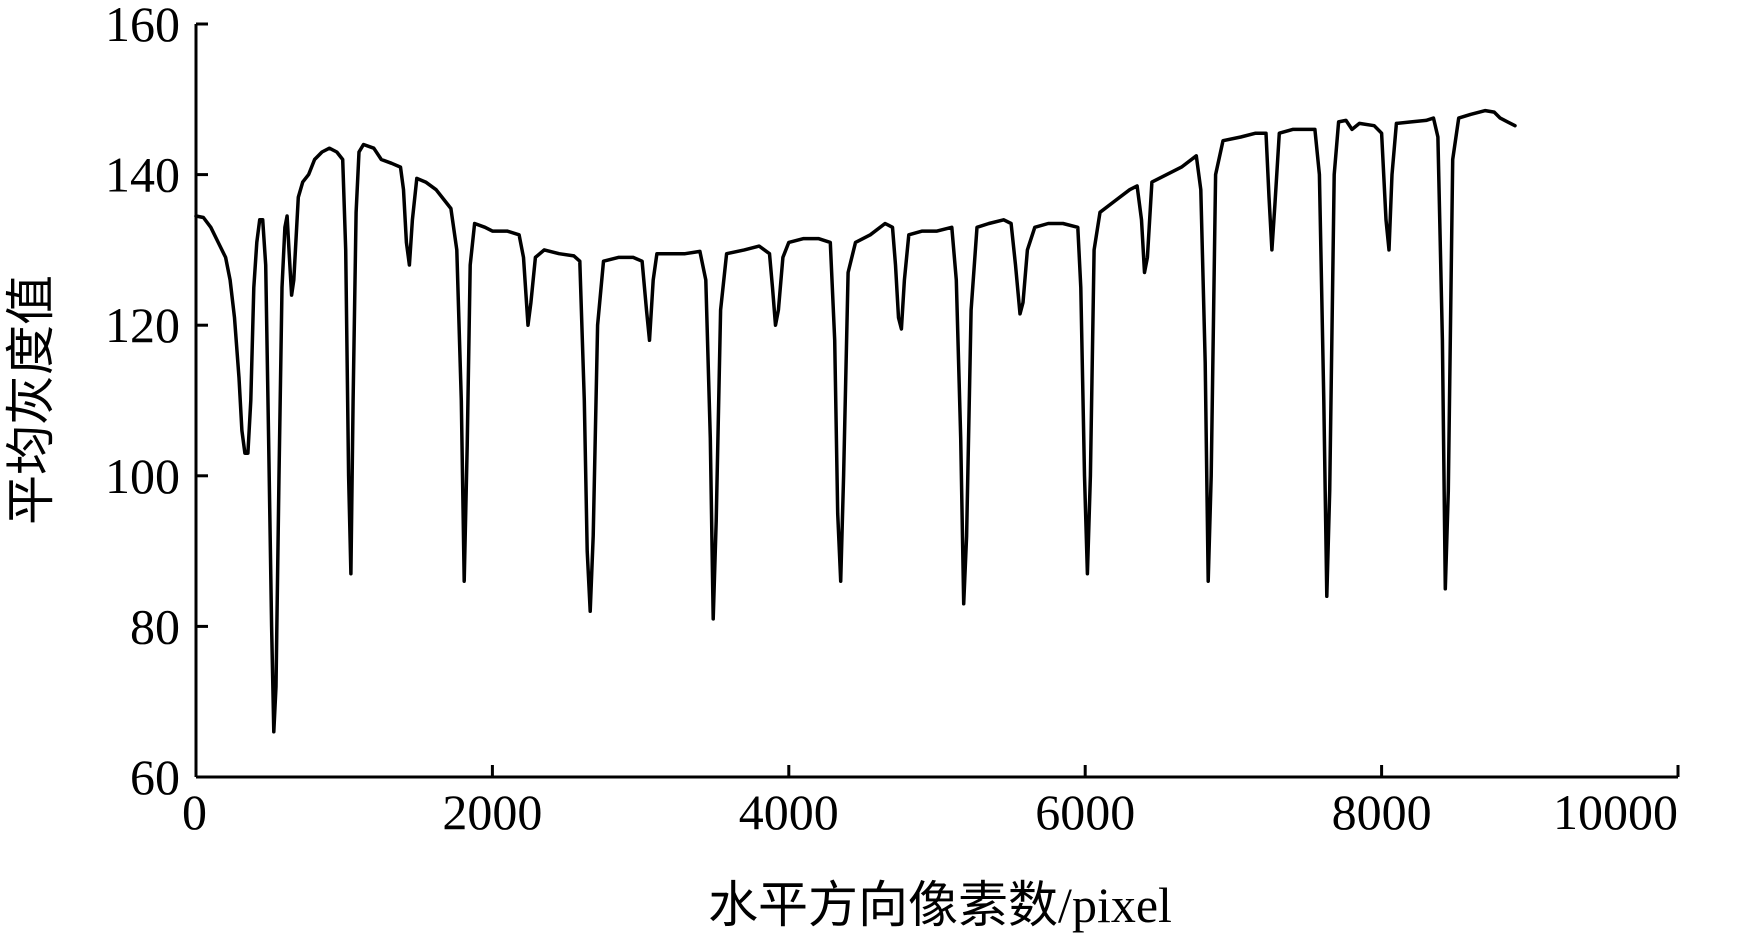 This screenshot has width=1760, height=939. Describe the element at coordinates (1615, 812) in the screenshot. I see `x-tick-label: 10000` at that location.